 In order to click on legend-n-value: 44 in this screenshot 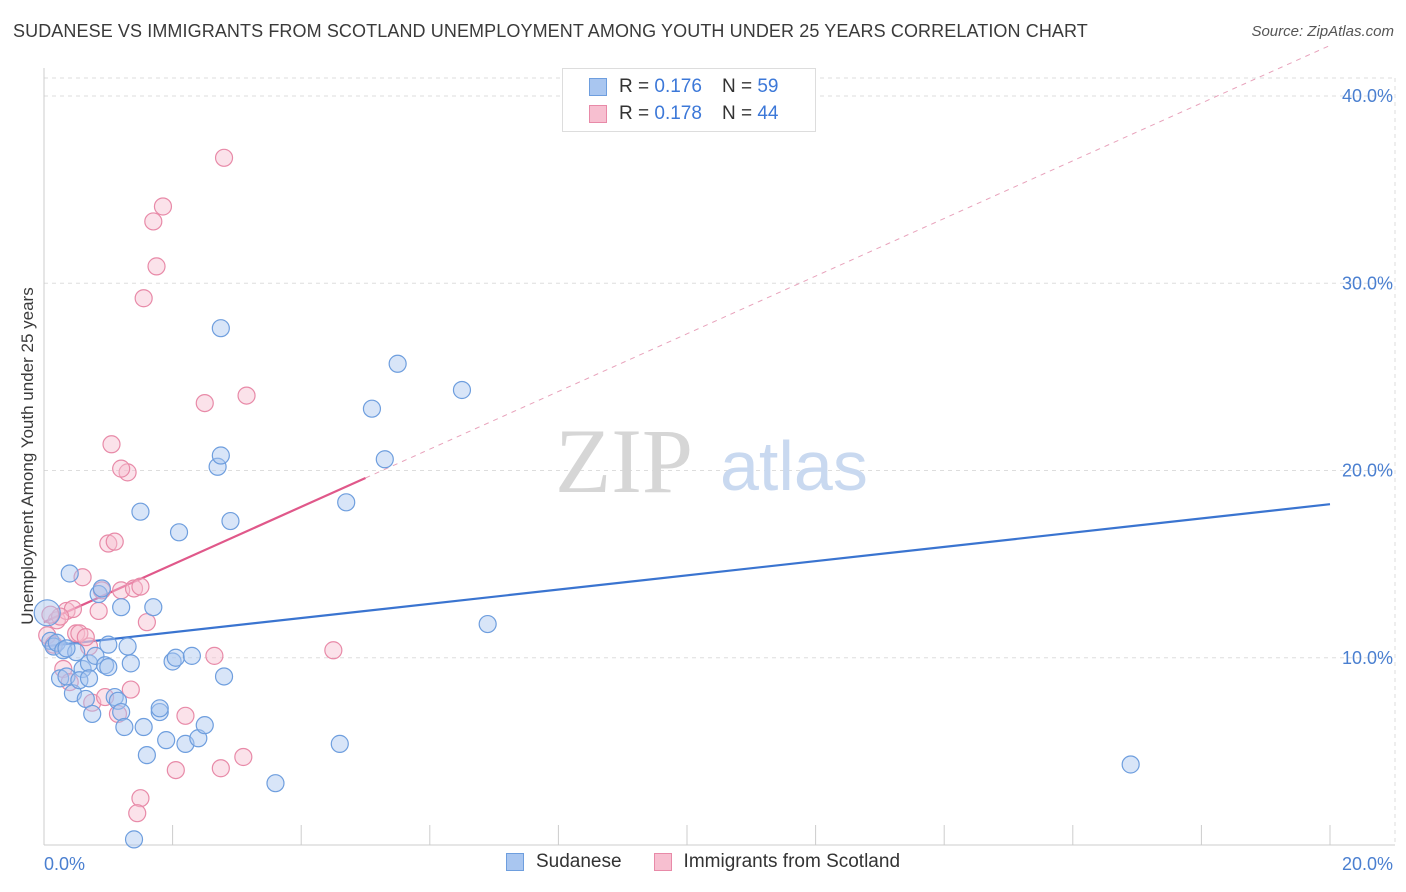, I will do `click(768, 113)`.